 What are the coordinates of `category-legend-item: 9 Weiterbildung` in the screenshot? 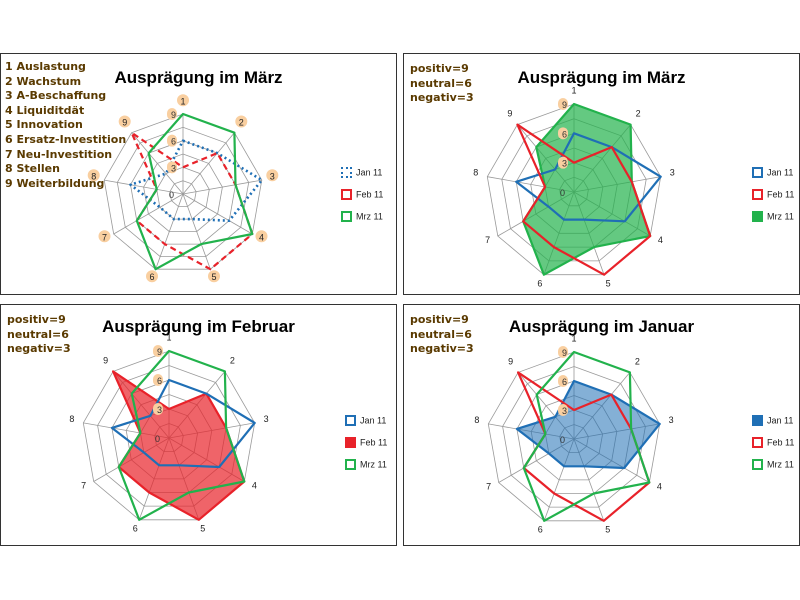 It's located at (55, 183).